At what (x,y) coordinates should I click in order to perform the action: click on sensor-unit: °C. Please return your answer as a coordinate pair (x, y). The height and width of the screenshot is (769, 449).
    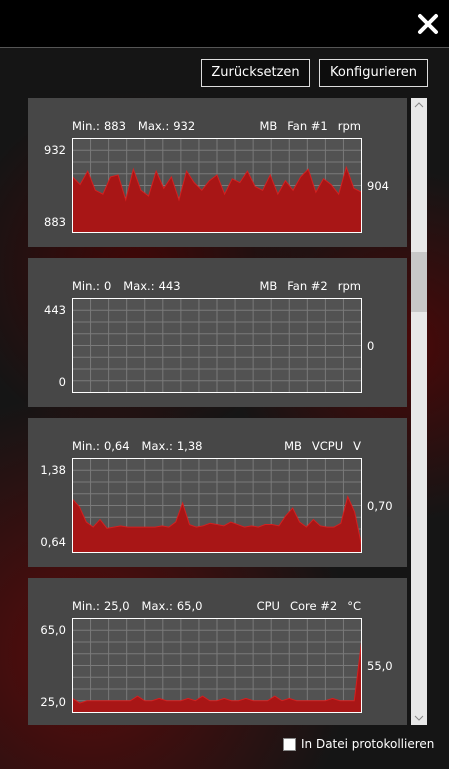
    Looking at the image, I should click on (354, 606).